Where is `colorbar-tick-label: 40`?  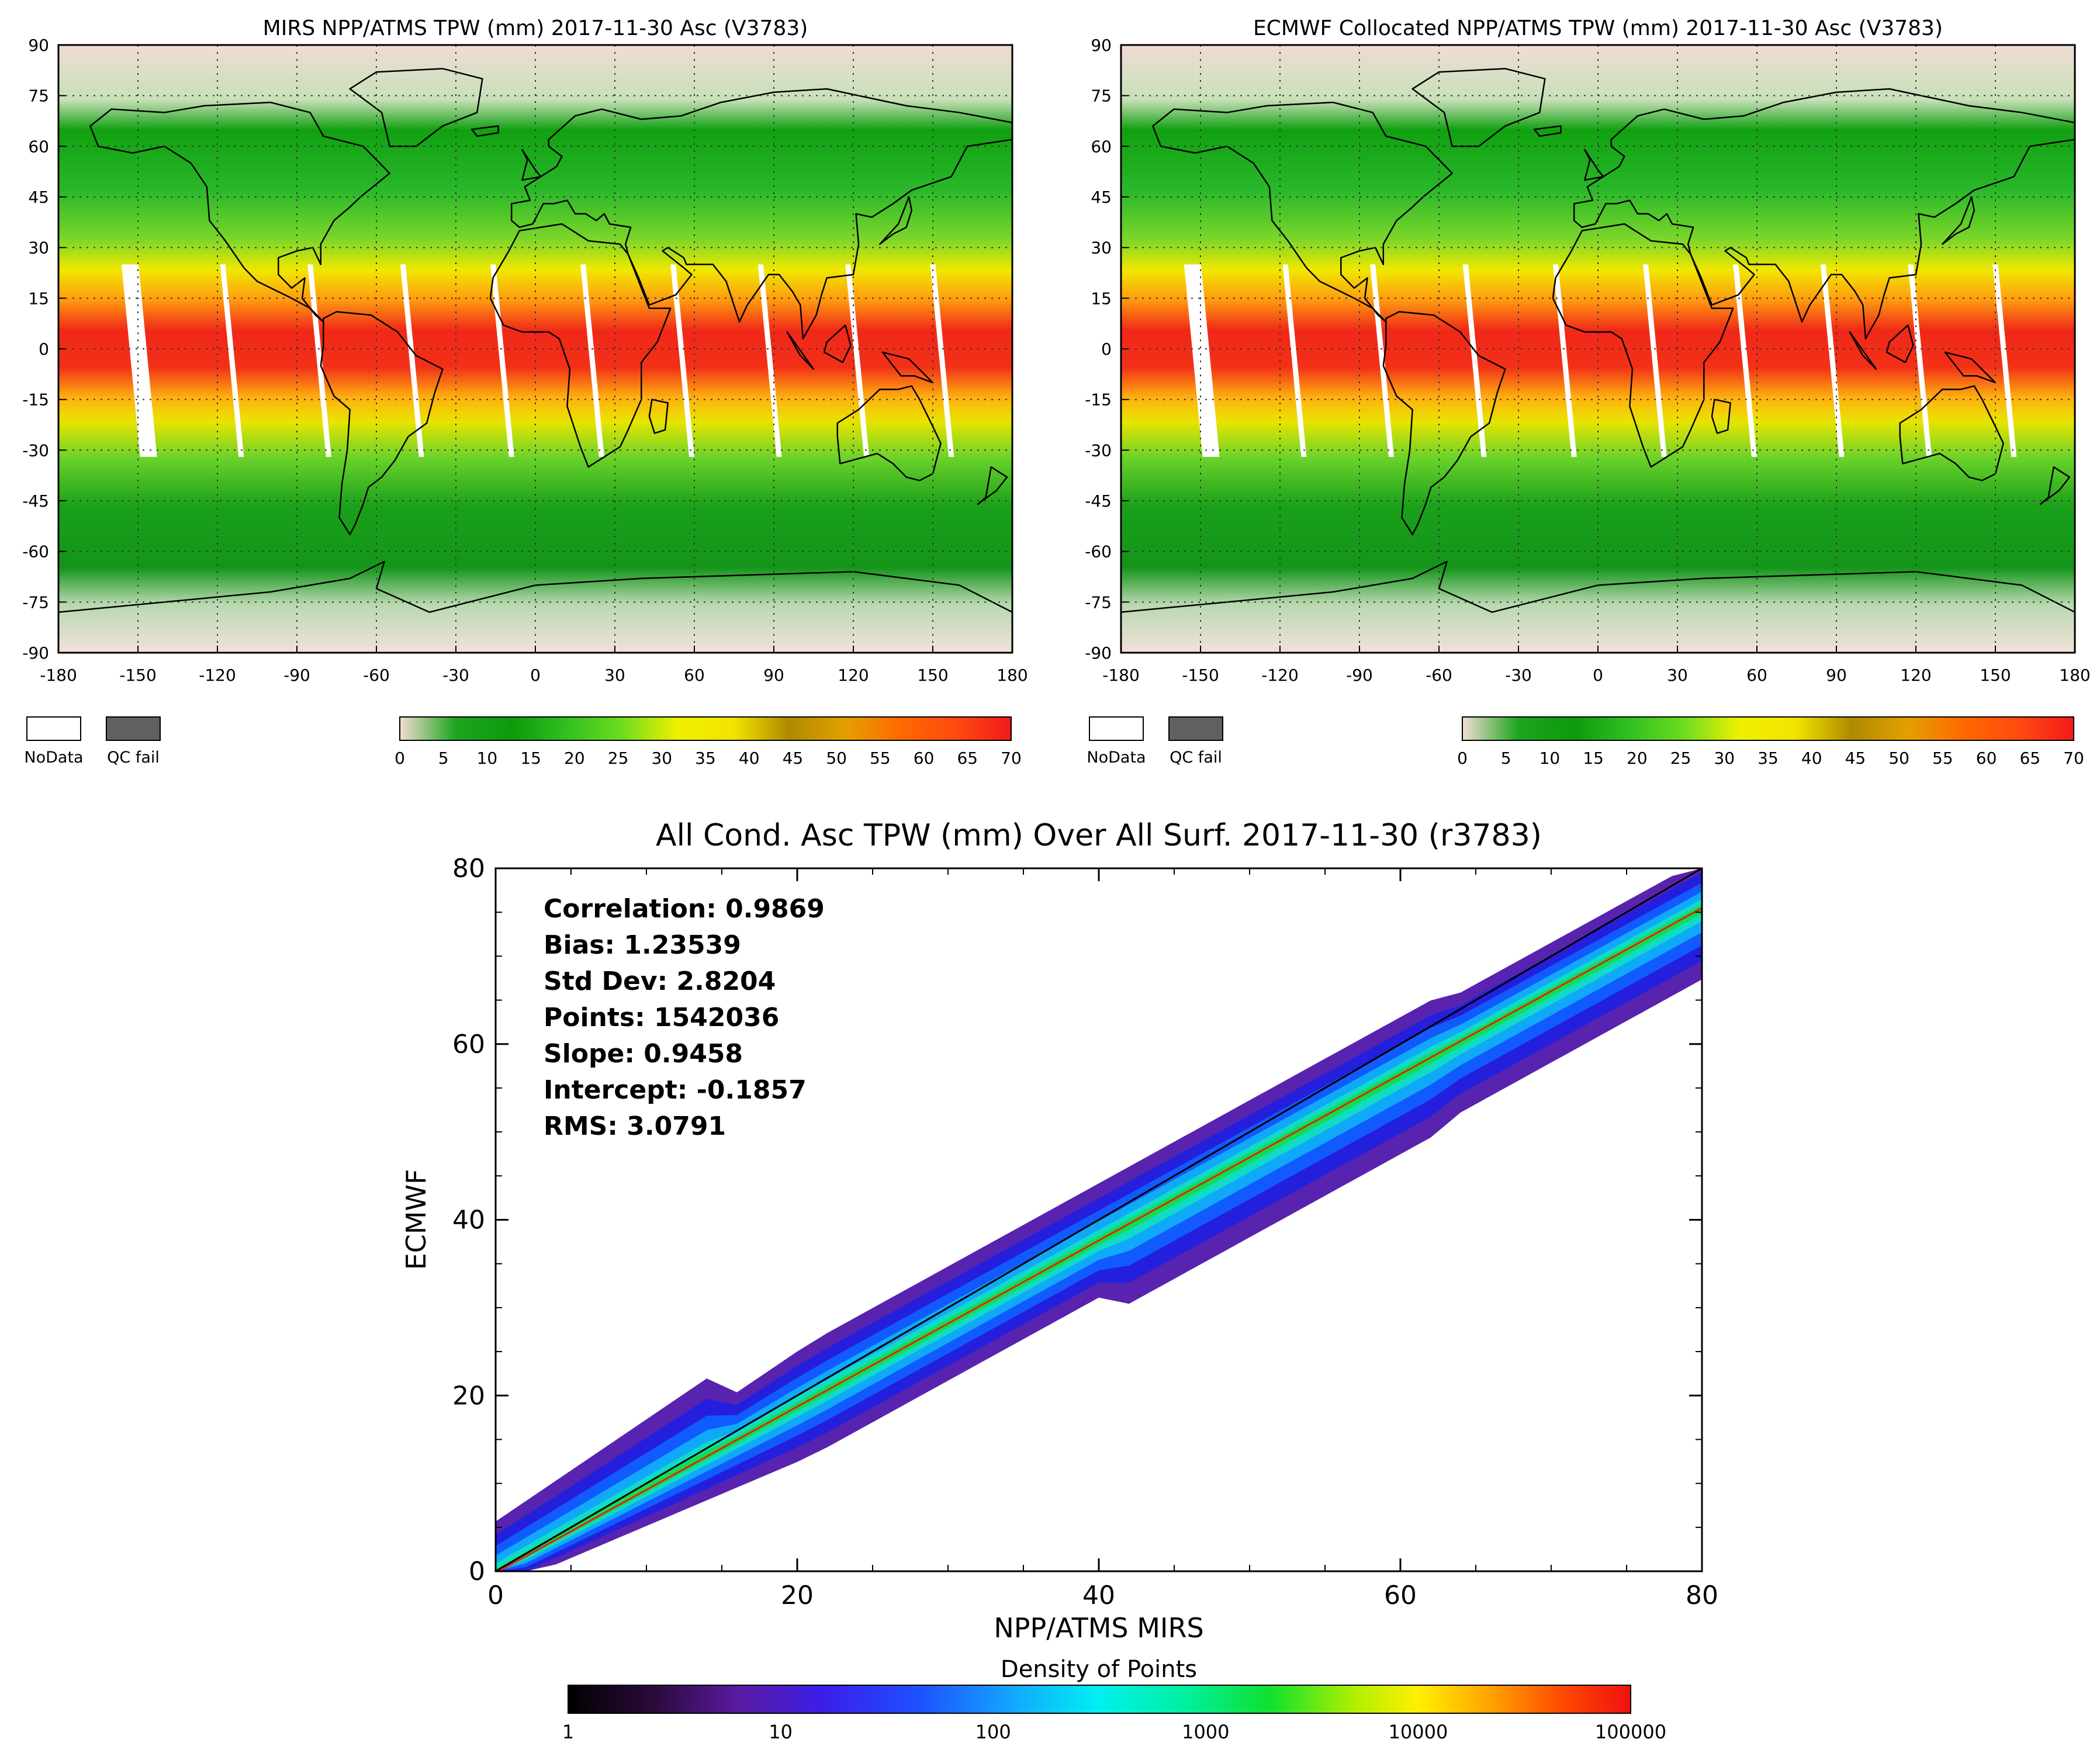
colorbar-tick-label: 40 is located at coordinates (749, 759).